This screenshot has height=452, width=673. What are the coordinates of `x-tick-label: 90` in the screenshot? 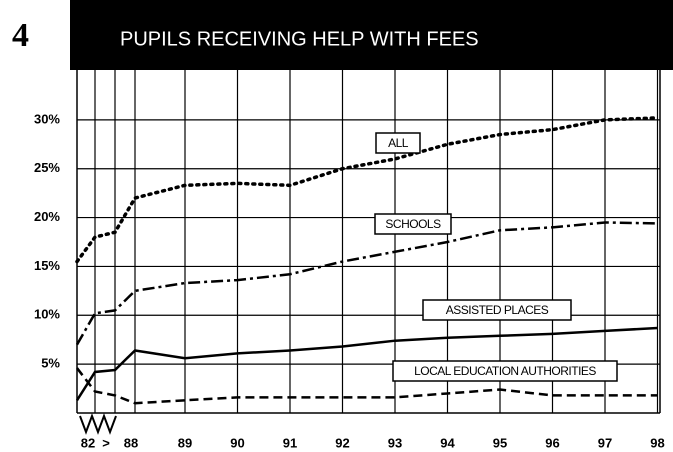 It's located at (237, 442).